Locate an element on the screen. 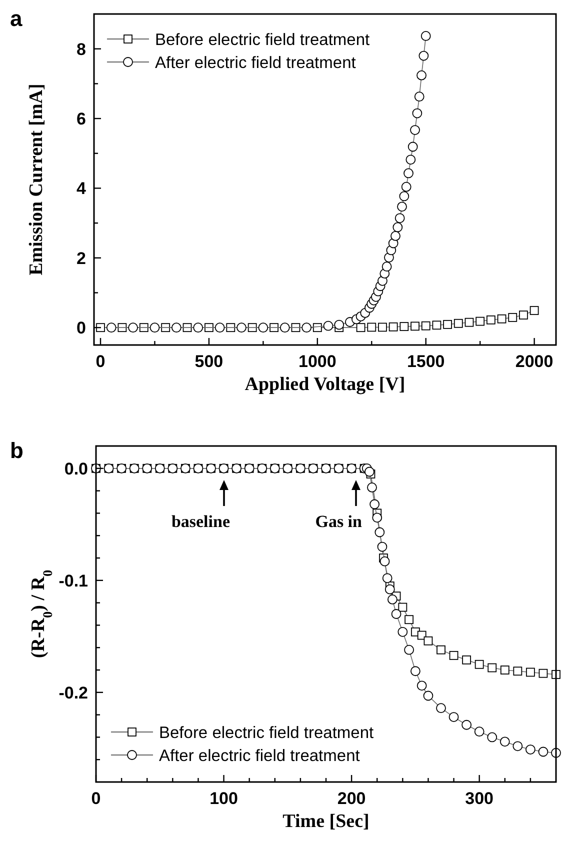 The image size is (568, 847). x-tick-label: 1500 is located at coordinates (425, 361).